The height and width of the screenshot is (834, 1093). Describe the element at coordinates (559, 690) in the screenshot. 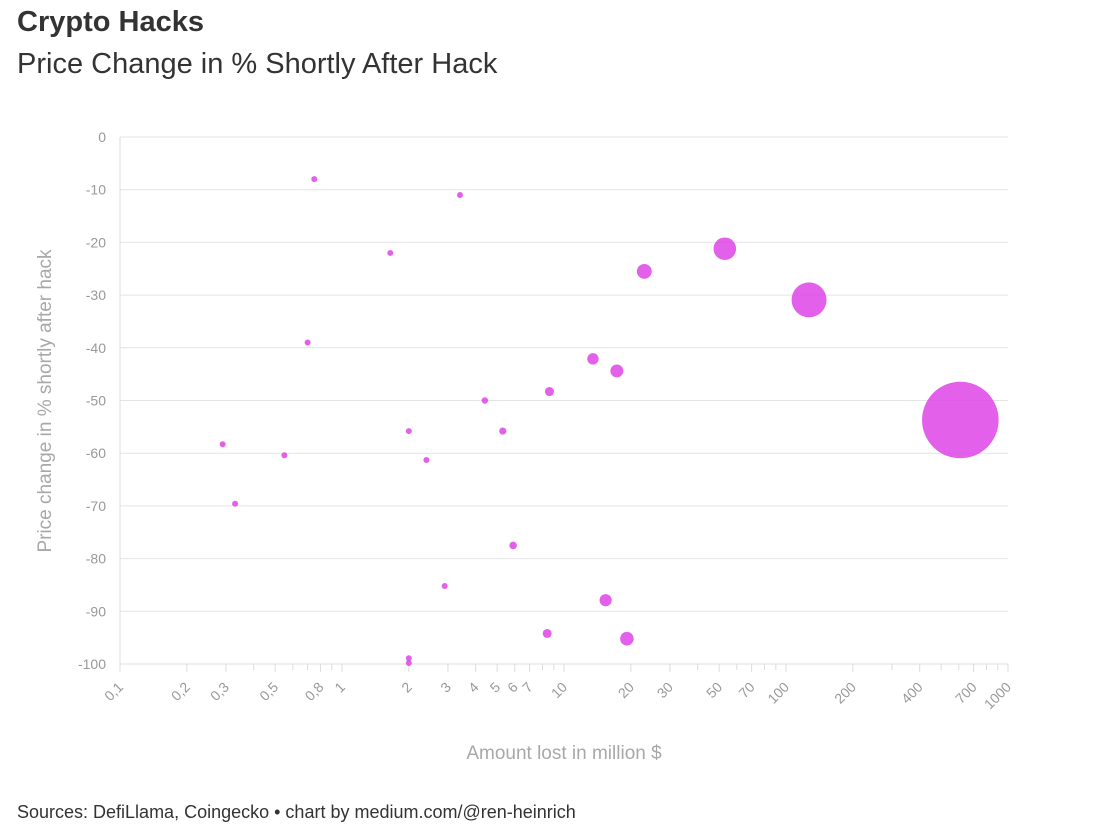

I see `x-tick-label: 10` at that location.